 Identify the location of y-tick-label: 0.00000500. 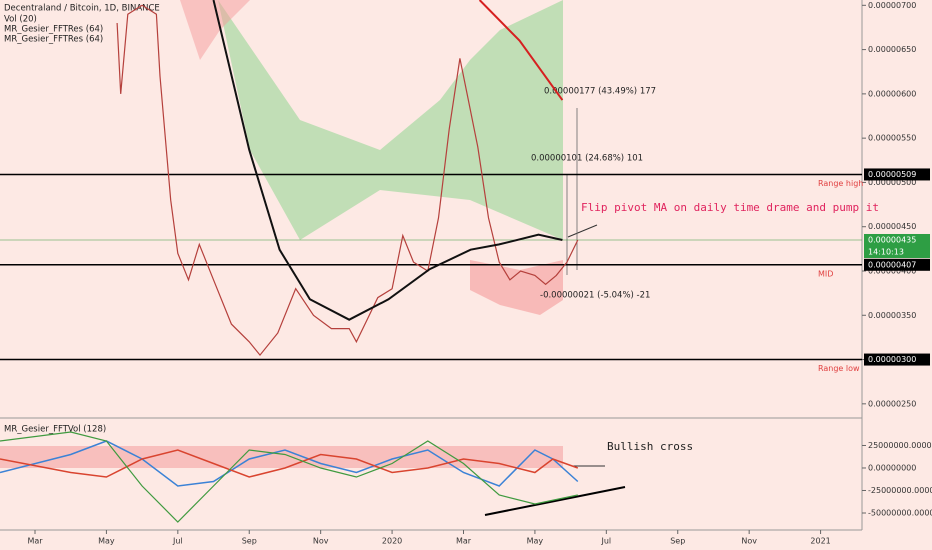
(892, 182).